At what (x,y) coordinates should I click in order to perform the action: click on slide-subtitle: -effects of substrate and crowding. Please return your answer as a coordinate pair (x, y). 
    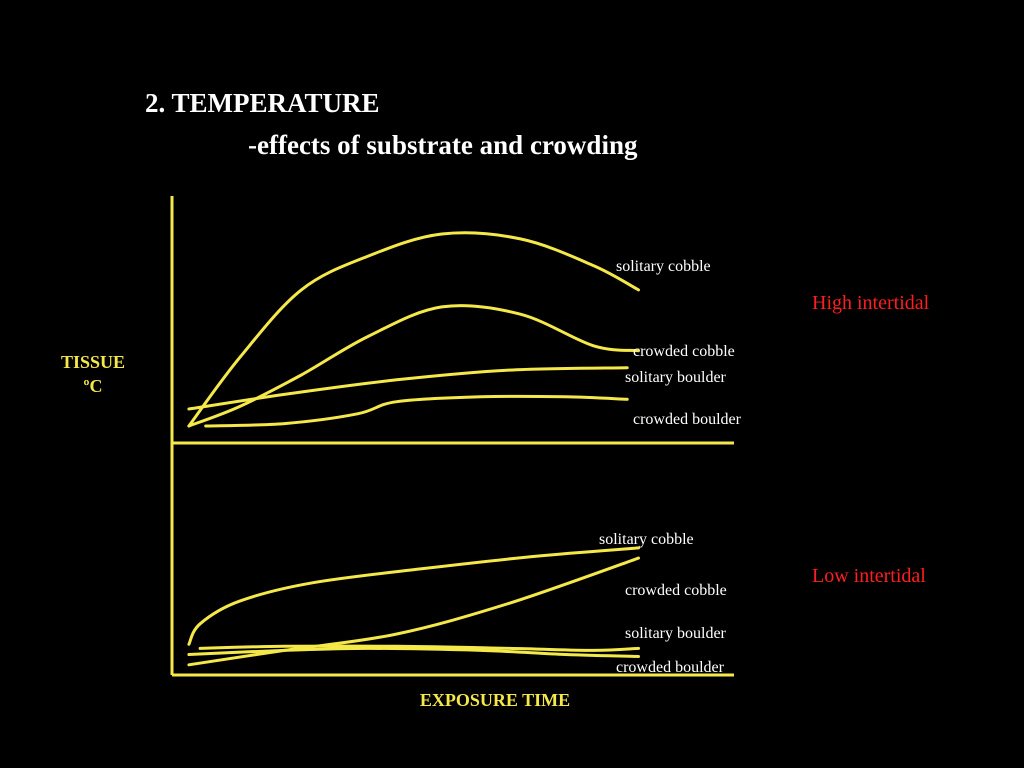
    Looking at the image, I should click on (443, 145).